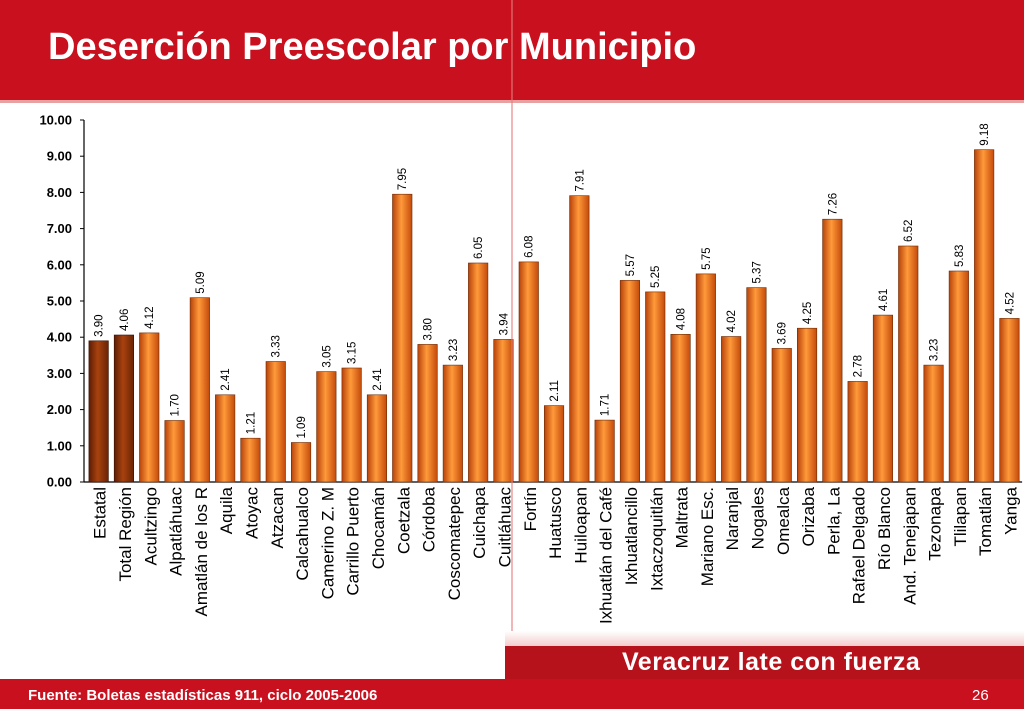  I want to click on y-tick-label: 10.00, so click(55, 120).